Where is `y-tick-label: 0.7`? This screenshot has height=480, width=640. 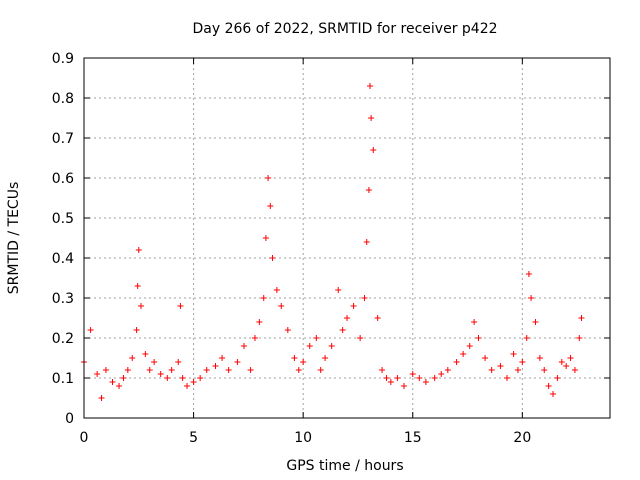 y-tick-label: 0.7 is located at coordinates (63, 139).